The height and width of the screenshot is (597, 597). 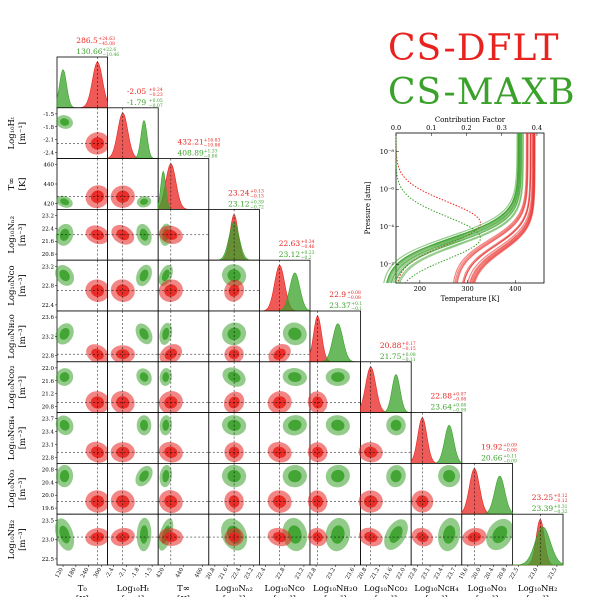 What do you see at coordinates (537, 596) in the screenshot?
I see `x-axis-unit: [m⁻³]` at bounding box center [537, 596].